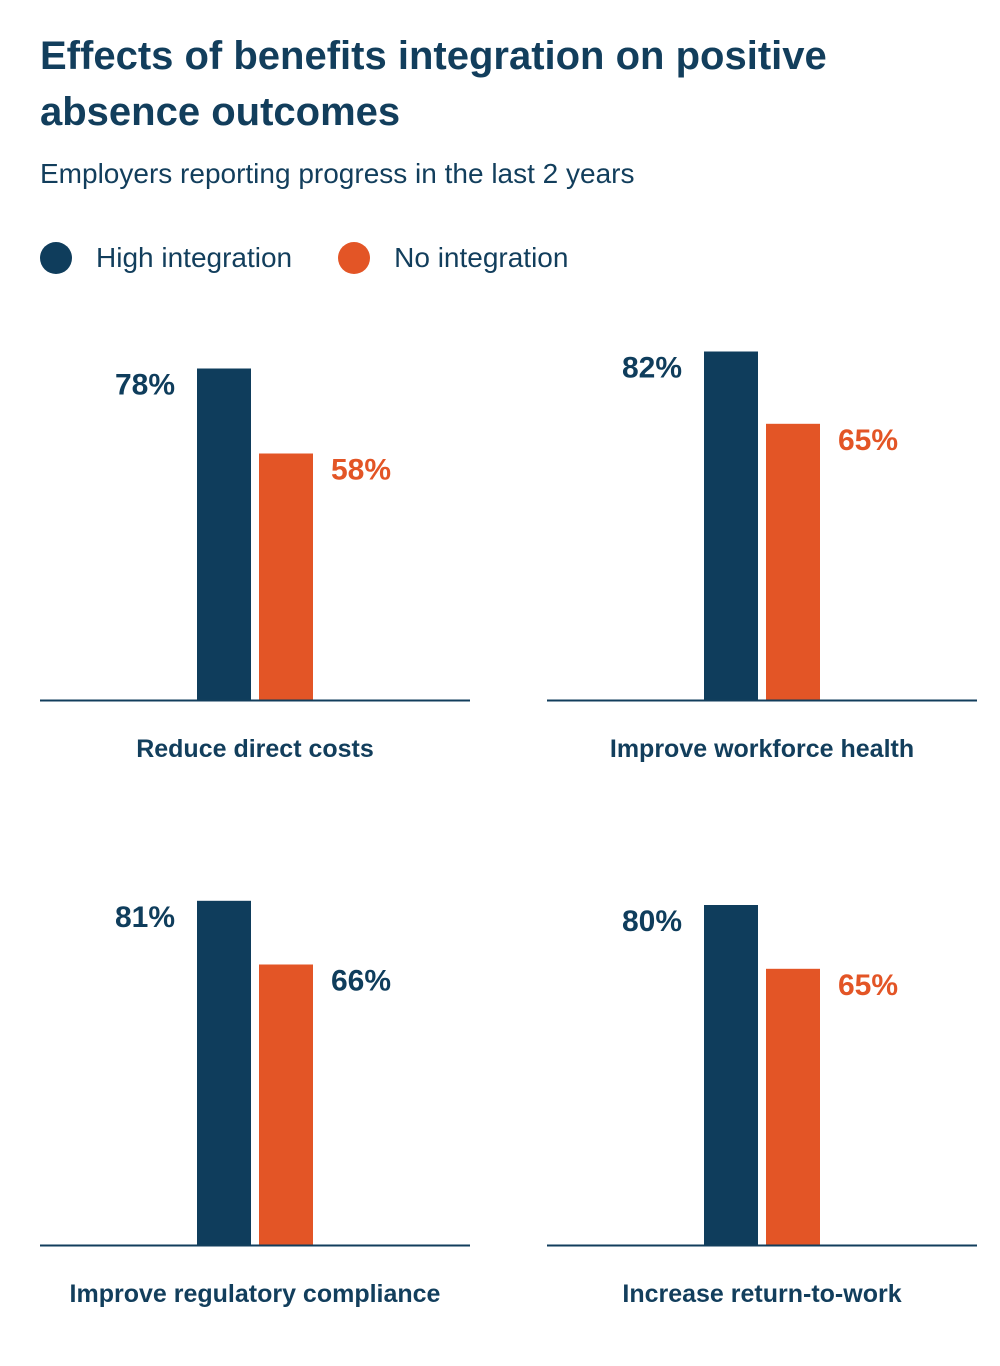 The width and height of the screenshot is (1000, 1366). I want to click on legend-item-no-integration: No integration, so click(453, 258).